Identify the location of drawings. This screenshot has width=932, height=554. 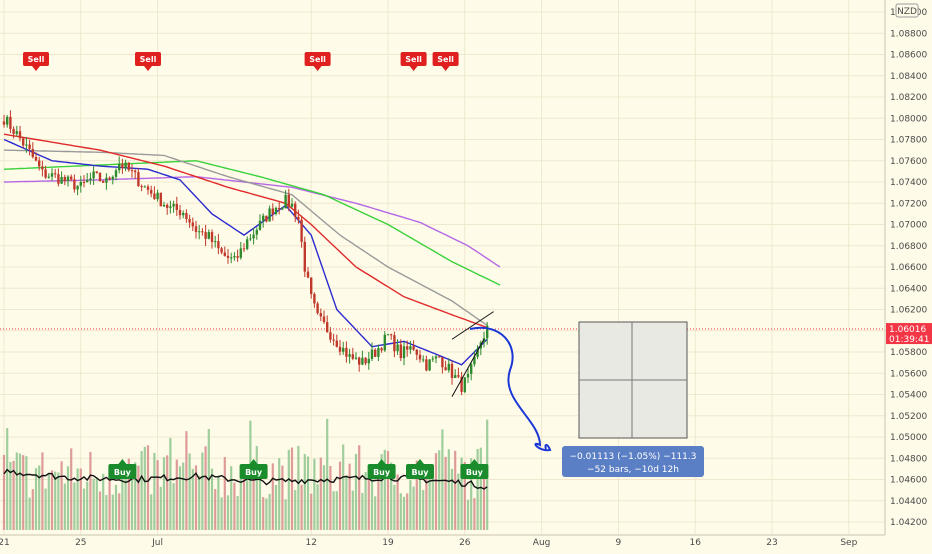
(501, 381).